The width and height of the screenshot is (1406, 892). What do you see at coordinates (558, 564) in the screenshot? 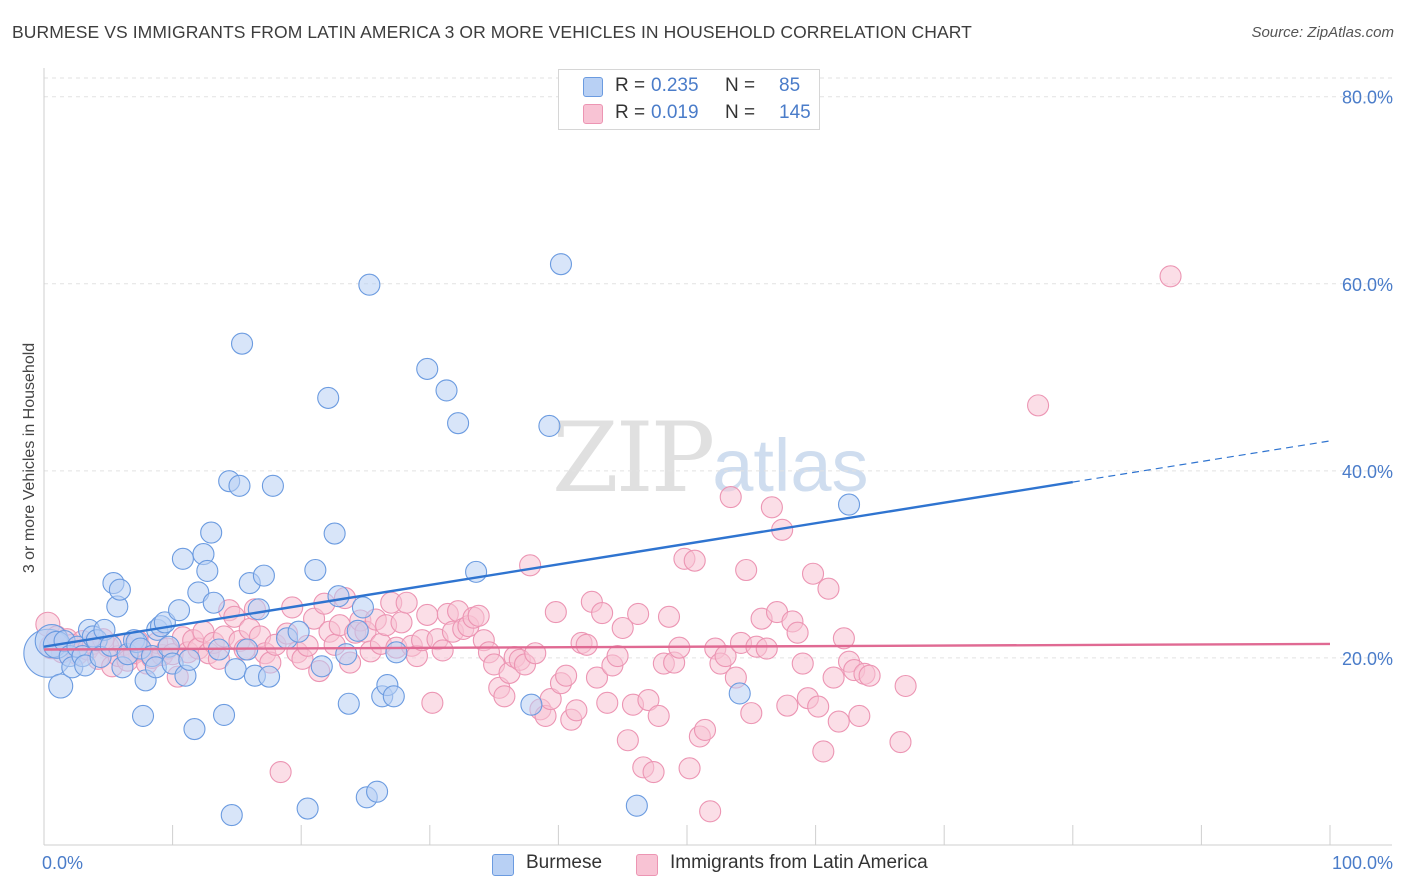
I see `burmese-trend-line` at bounding box center [558, 564].